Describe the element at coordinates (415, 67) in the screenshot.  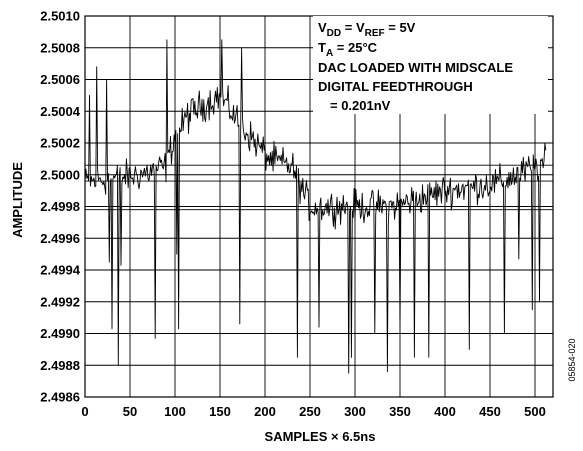
I see `annotation-line-dac: DAC LOADED WITH MIDSCALE` at that location.